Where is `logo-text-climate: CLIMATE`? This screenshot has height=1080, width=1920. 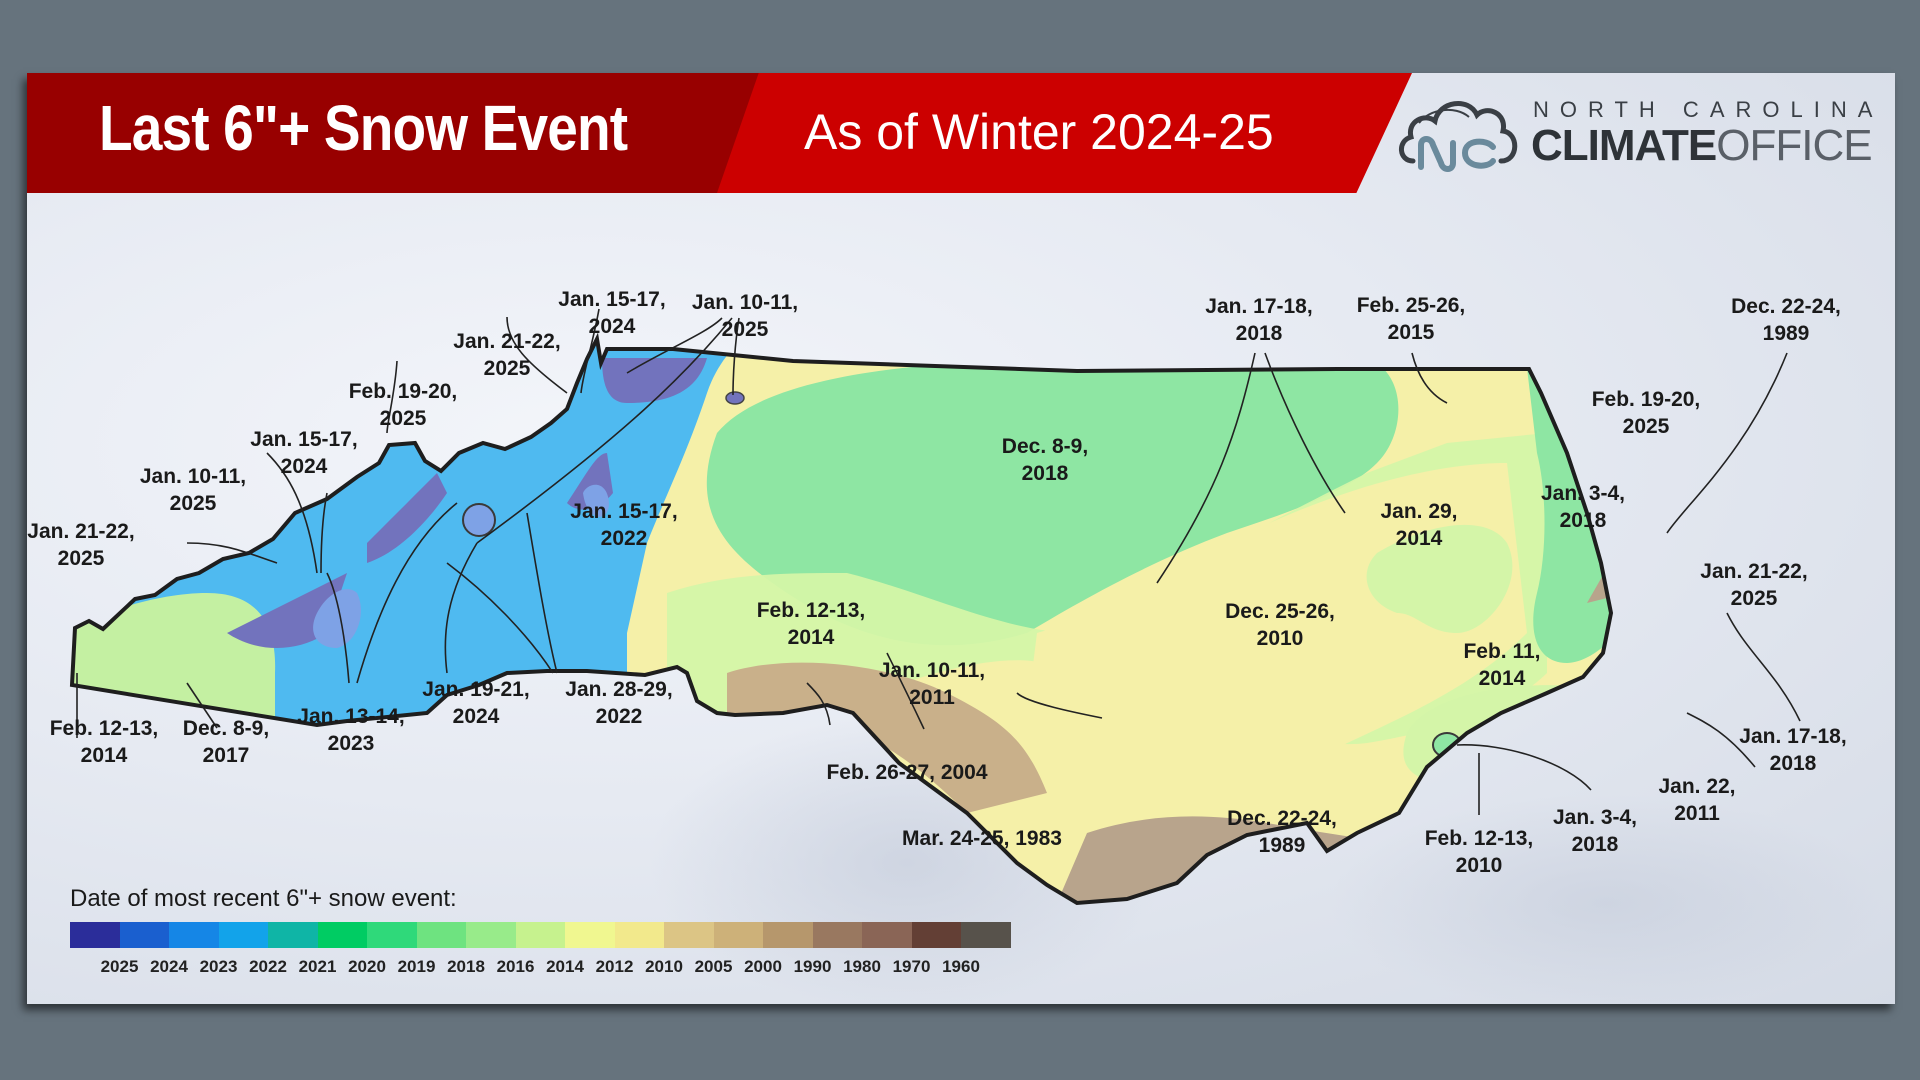 logo-text-climate: CLIMATE is located at coordinates (1624, 145).